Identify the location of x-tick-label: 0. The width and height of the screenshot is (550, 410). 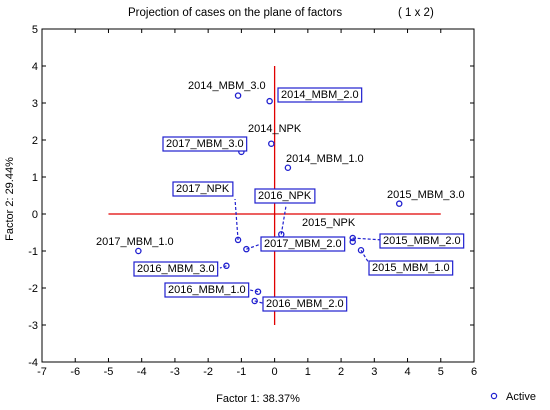
(275, 372).